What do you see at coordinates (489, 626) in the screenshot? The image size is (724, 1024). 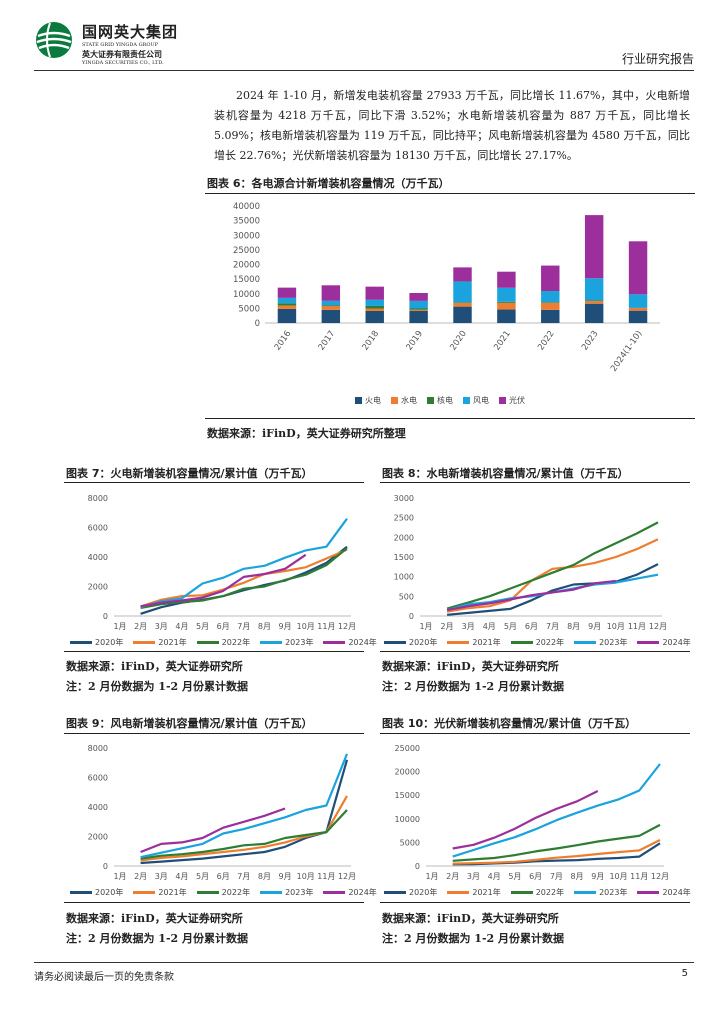 I see `fig8-xtick: 4月` at bounding box center [489, 626].